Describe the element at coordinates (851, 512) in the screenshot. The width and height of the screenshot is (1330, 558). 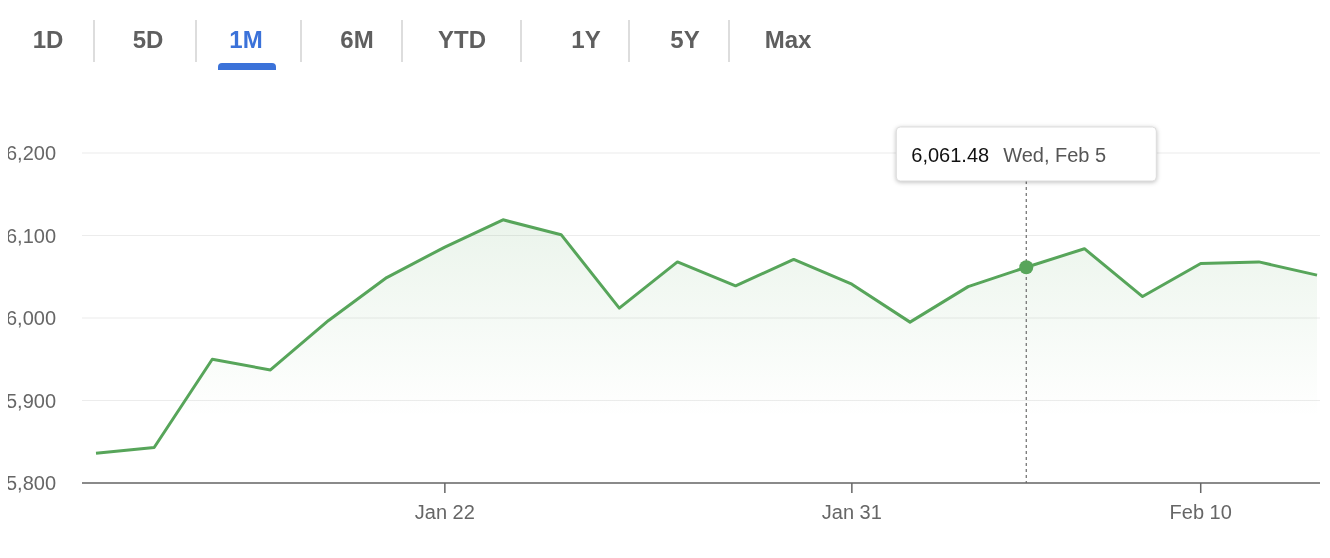
I see `x-tick-label: Jan 31` at that location.